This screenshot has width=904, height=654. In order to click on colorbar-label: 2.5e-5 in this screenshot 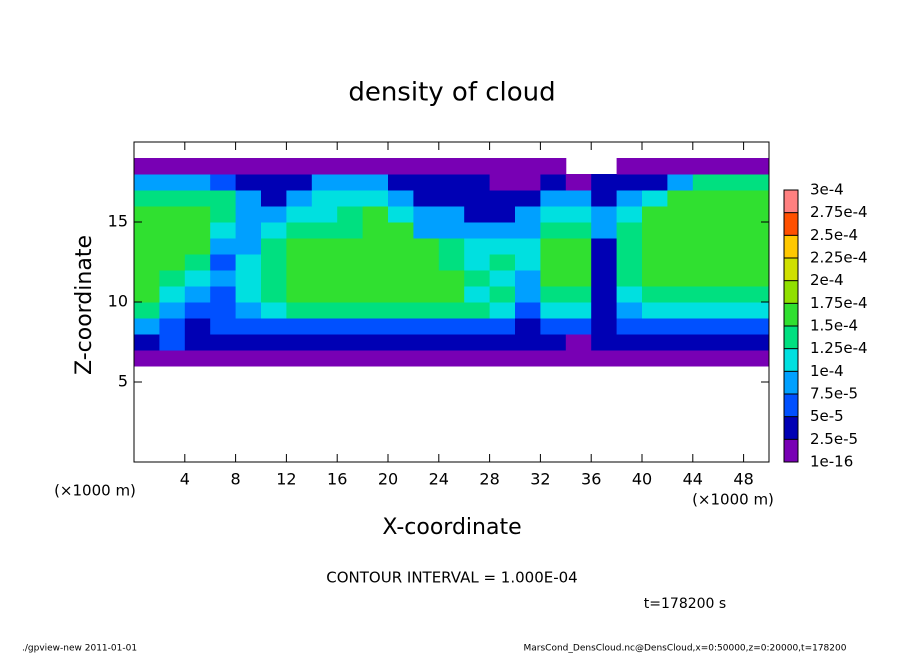, I will do `click(834, 439)`.